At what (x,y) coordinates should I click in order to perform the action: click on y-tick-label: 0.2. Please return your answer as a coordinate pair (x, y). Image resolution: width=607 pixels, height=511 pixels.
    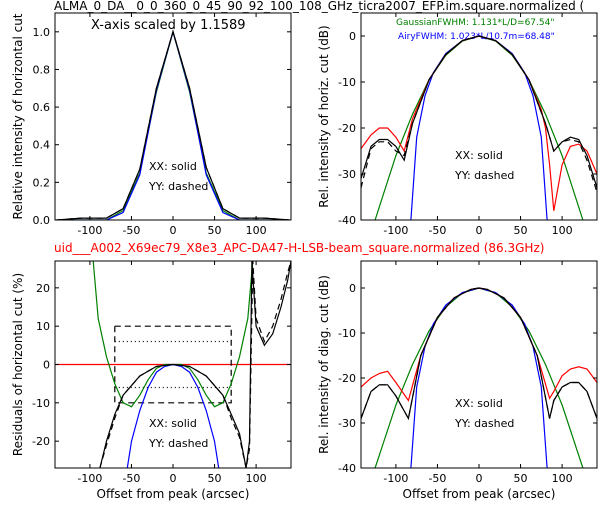
    Looking at the image, I should click on (42, 182).